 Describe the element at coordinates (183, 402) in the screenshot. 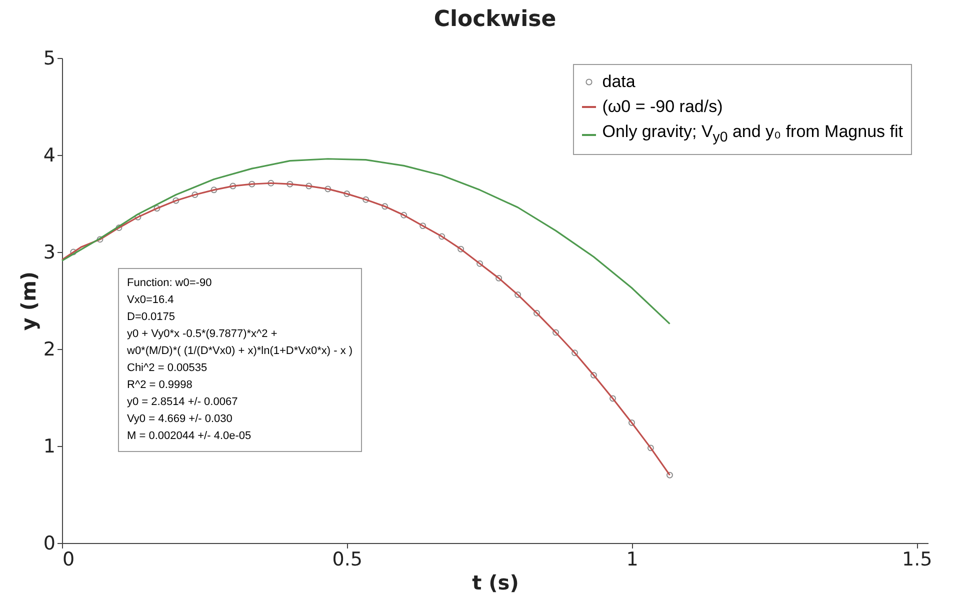

I see `annotation: y0 = 2.8514 +/- 0.0067` at that location.